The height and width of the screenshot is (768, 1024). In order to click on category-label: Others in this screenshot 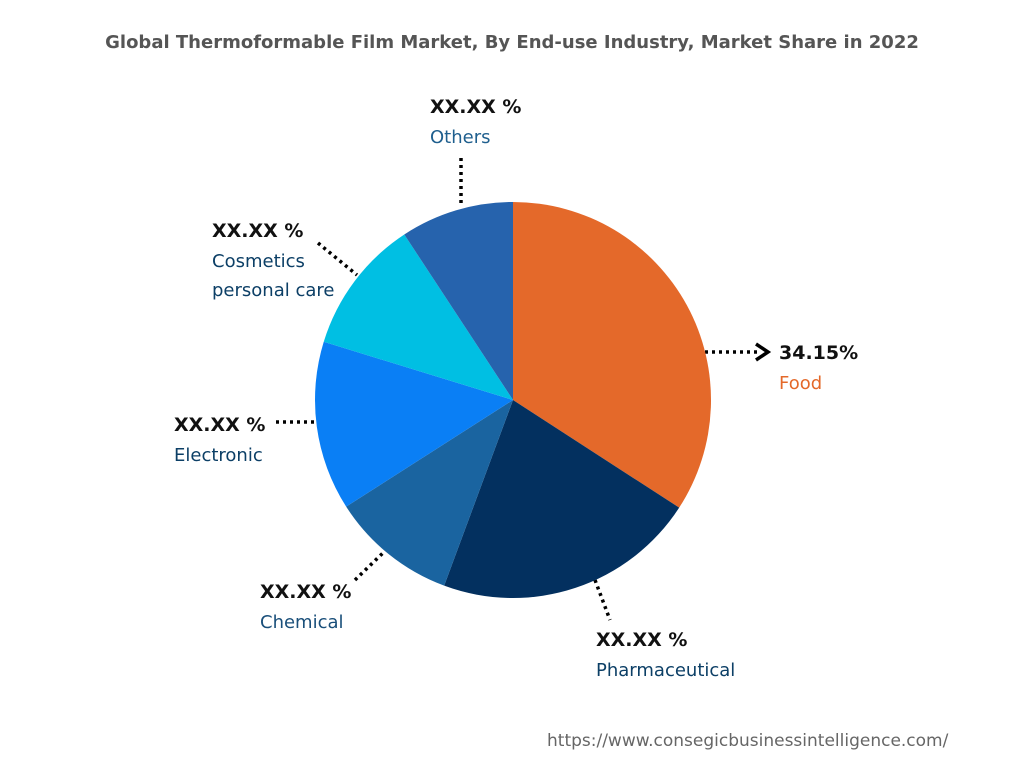, I will do `click(460, 137)`.